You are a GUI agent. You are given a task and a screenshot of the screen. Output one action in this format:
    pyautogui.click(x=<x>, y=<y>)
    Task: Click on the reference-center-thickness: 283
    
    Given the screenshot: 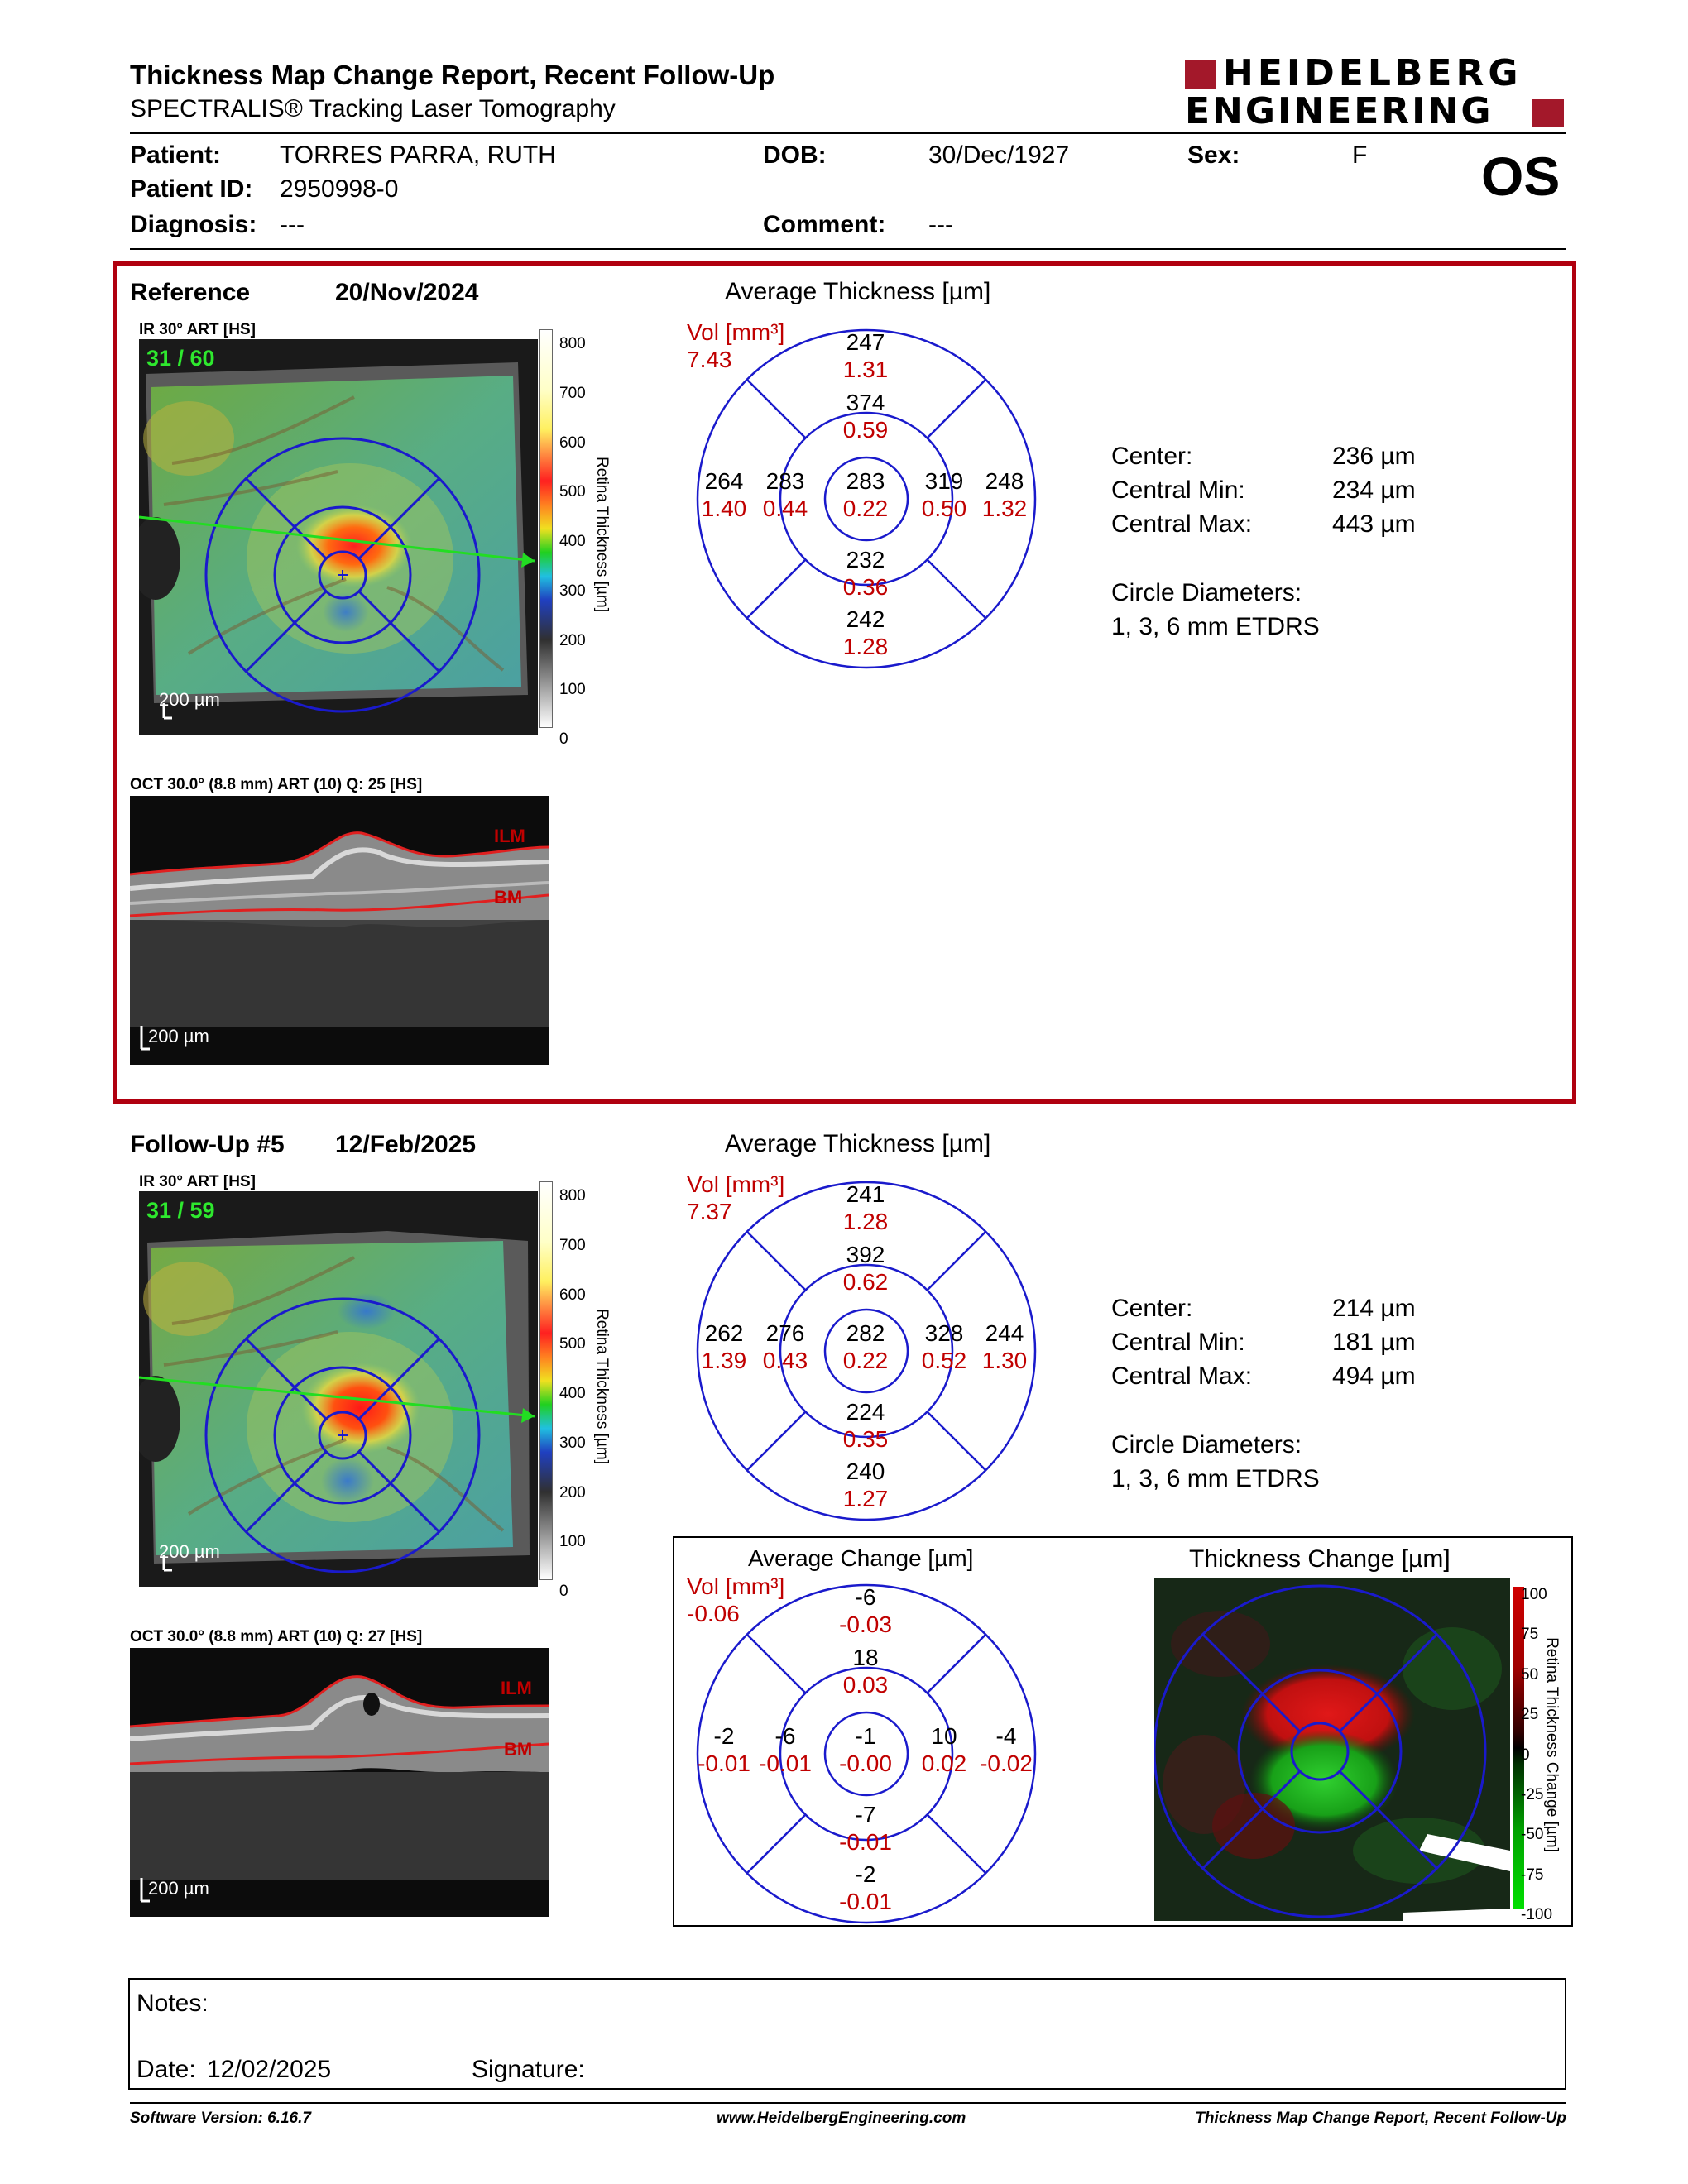 What is the action you would take?
    pyautogui.click(x=865, y=481)
    